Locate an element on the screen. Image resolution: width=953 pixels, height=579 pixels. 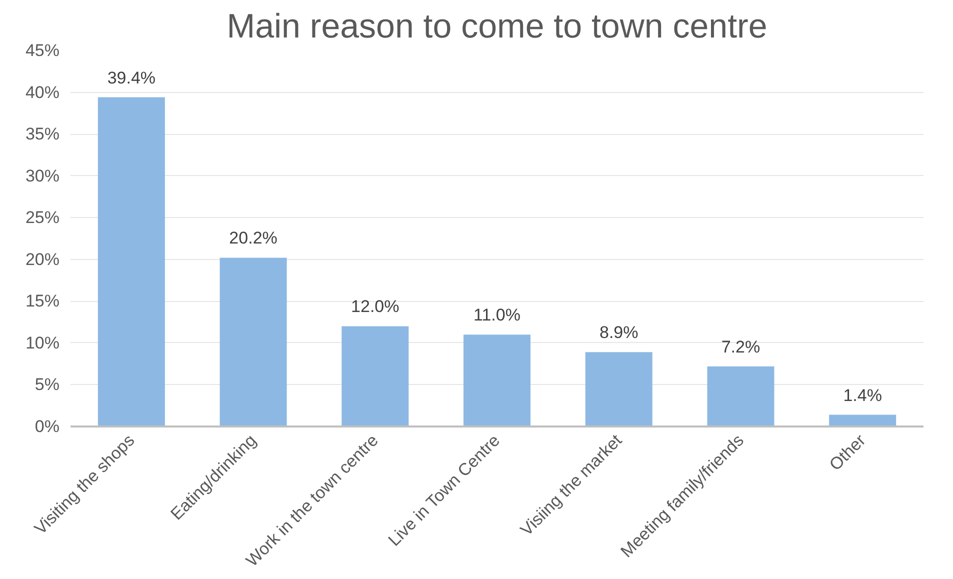
chart-title: Main reason to come to town centre is located at coordinates (497, 27).